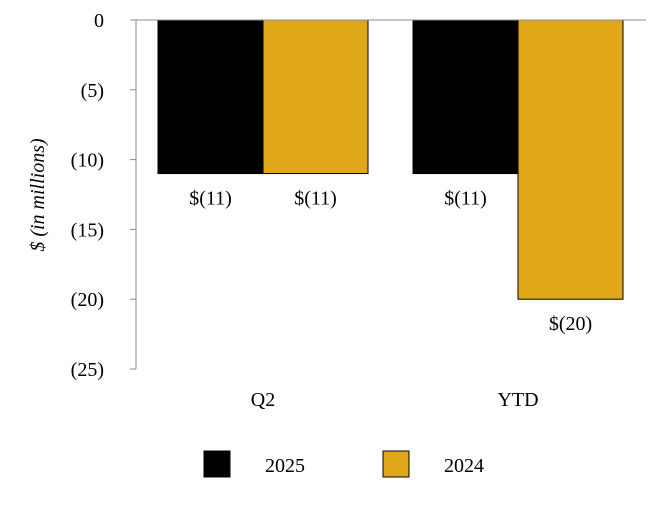  Describe the element at coordinates (315, 97) in the screenshot. I see `bar-2024-Q2` at that location.